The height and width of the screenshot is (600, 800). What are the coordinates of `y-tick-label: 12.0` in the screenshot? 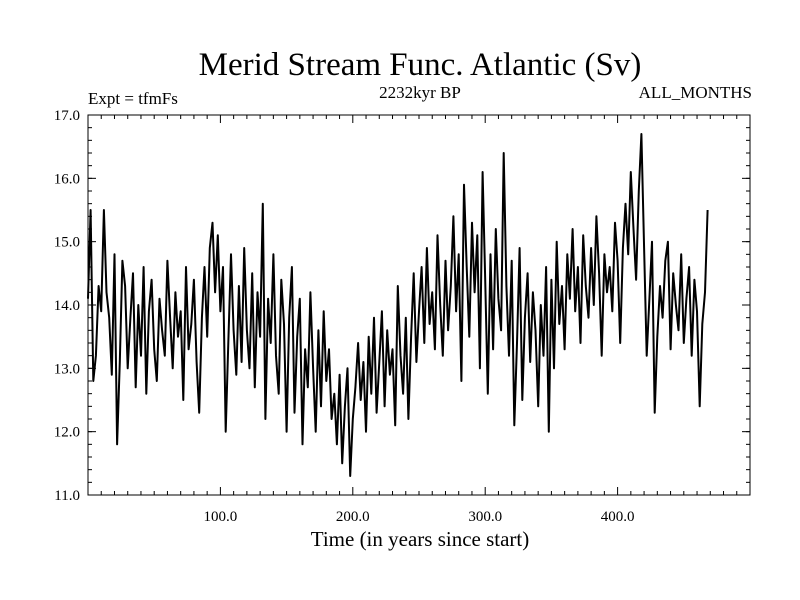 It's located at (67, 433).